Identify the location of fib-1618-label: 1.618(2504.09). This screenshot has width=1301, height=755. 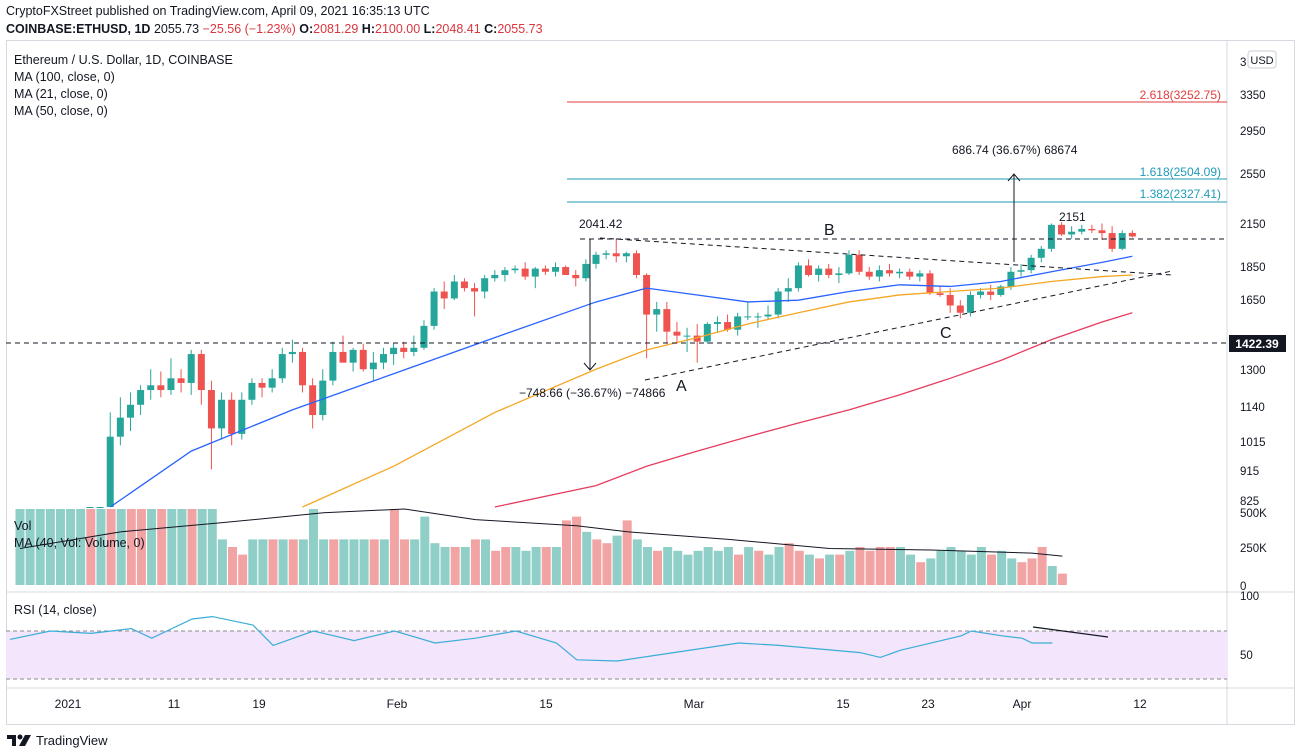
(1180, 172).